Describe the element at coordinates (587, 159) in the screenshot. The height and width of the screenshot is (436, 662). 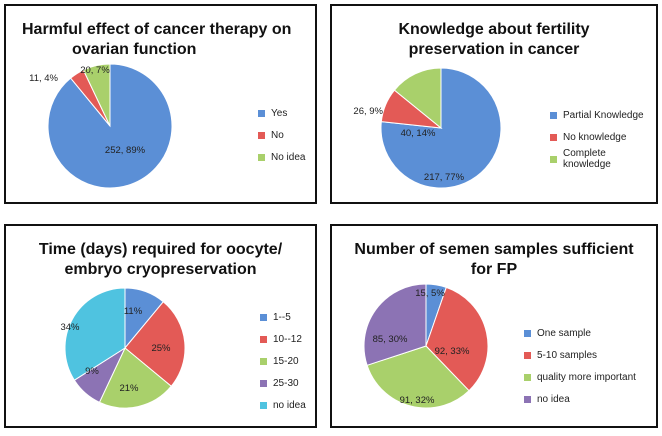
I see `legend-label: Complete knowledge` at that location.